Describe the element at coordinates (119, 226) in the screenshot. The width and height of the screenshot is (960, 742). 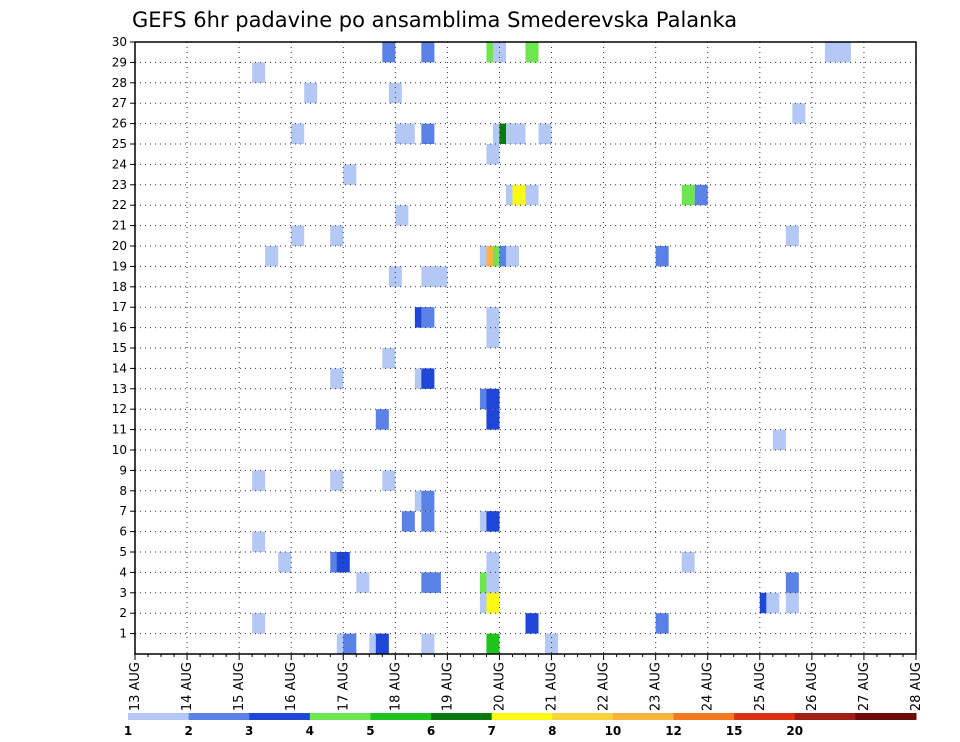
I see `y-tick-label: 21` at that location.